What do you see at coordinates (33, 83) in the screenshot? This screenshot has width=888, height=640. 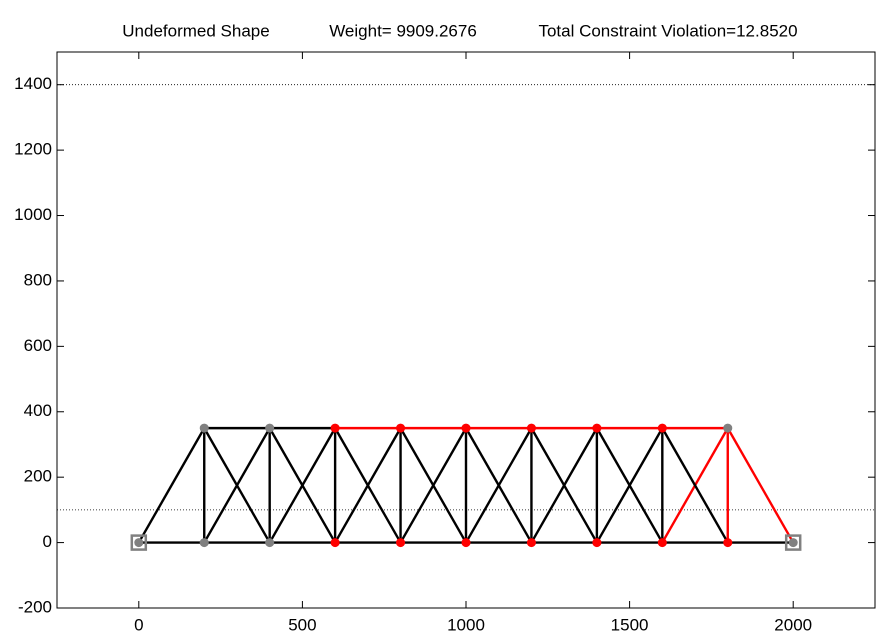 I see `y-tick-label: 1400` at bounding box center [33, 83].